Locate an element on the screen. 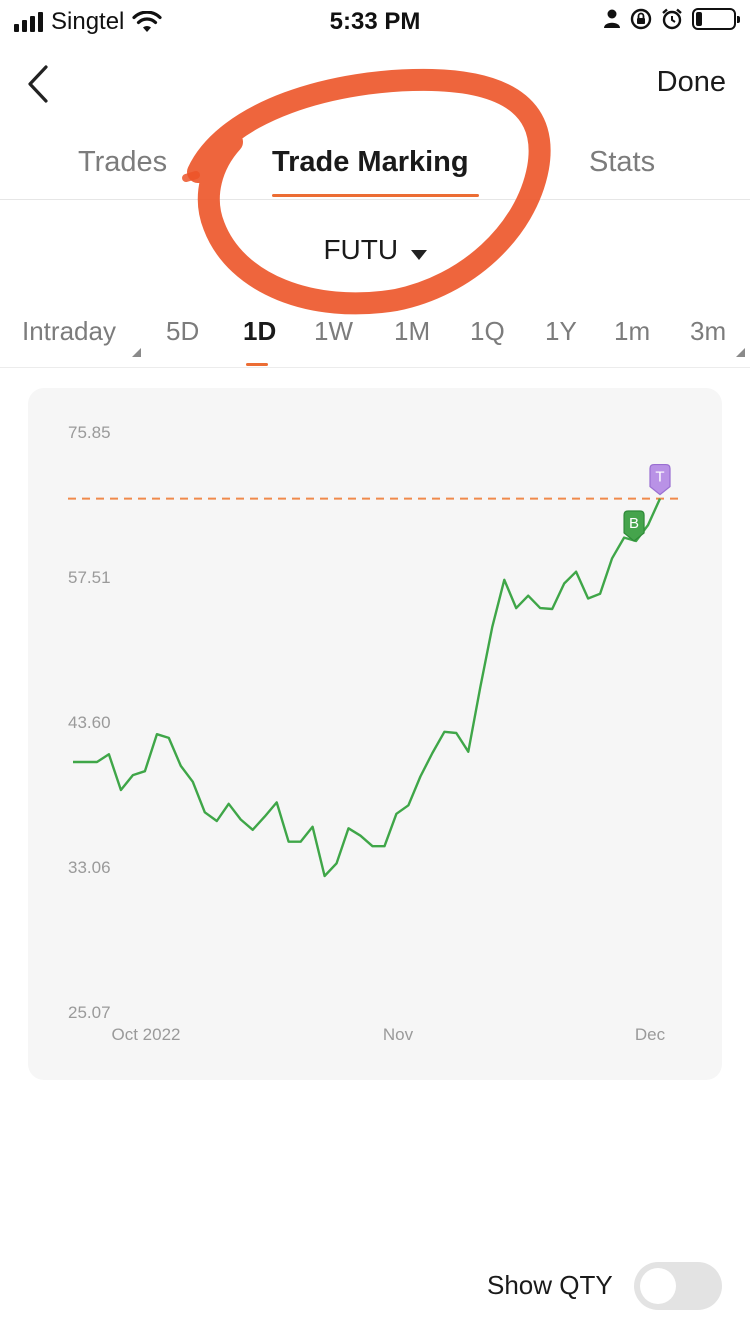 This screenshot has height=1334, width=750. chevron-left-icon is located at coordinates (38, 84).